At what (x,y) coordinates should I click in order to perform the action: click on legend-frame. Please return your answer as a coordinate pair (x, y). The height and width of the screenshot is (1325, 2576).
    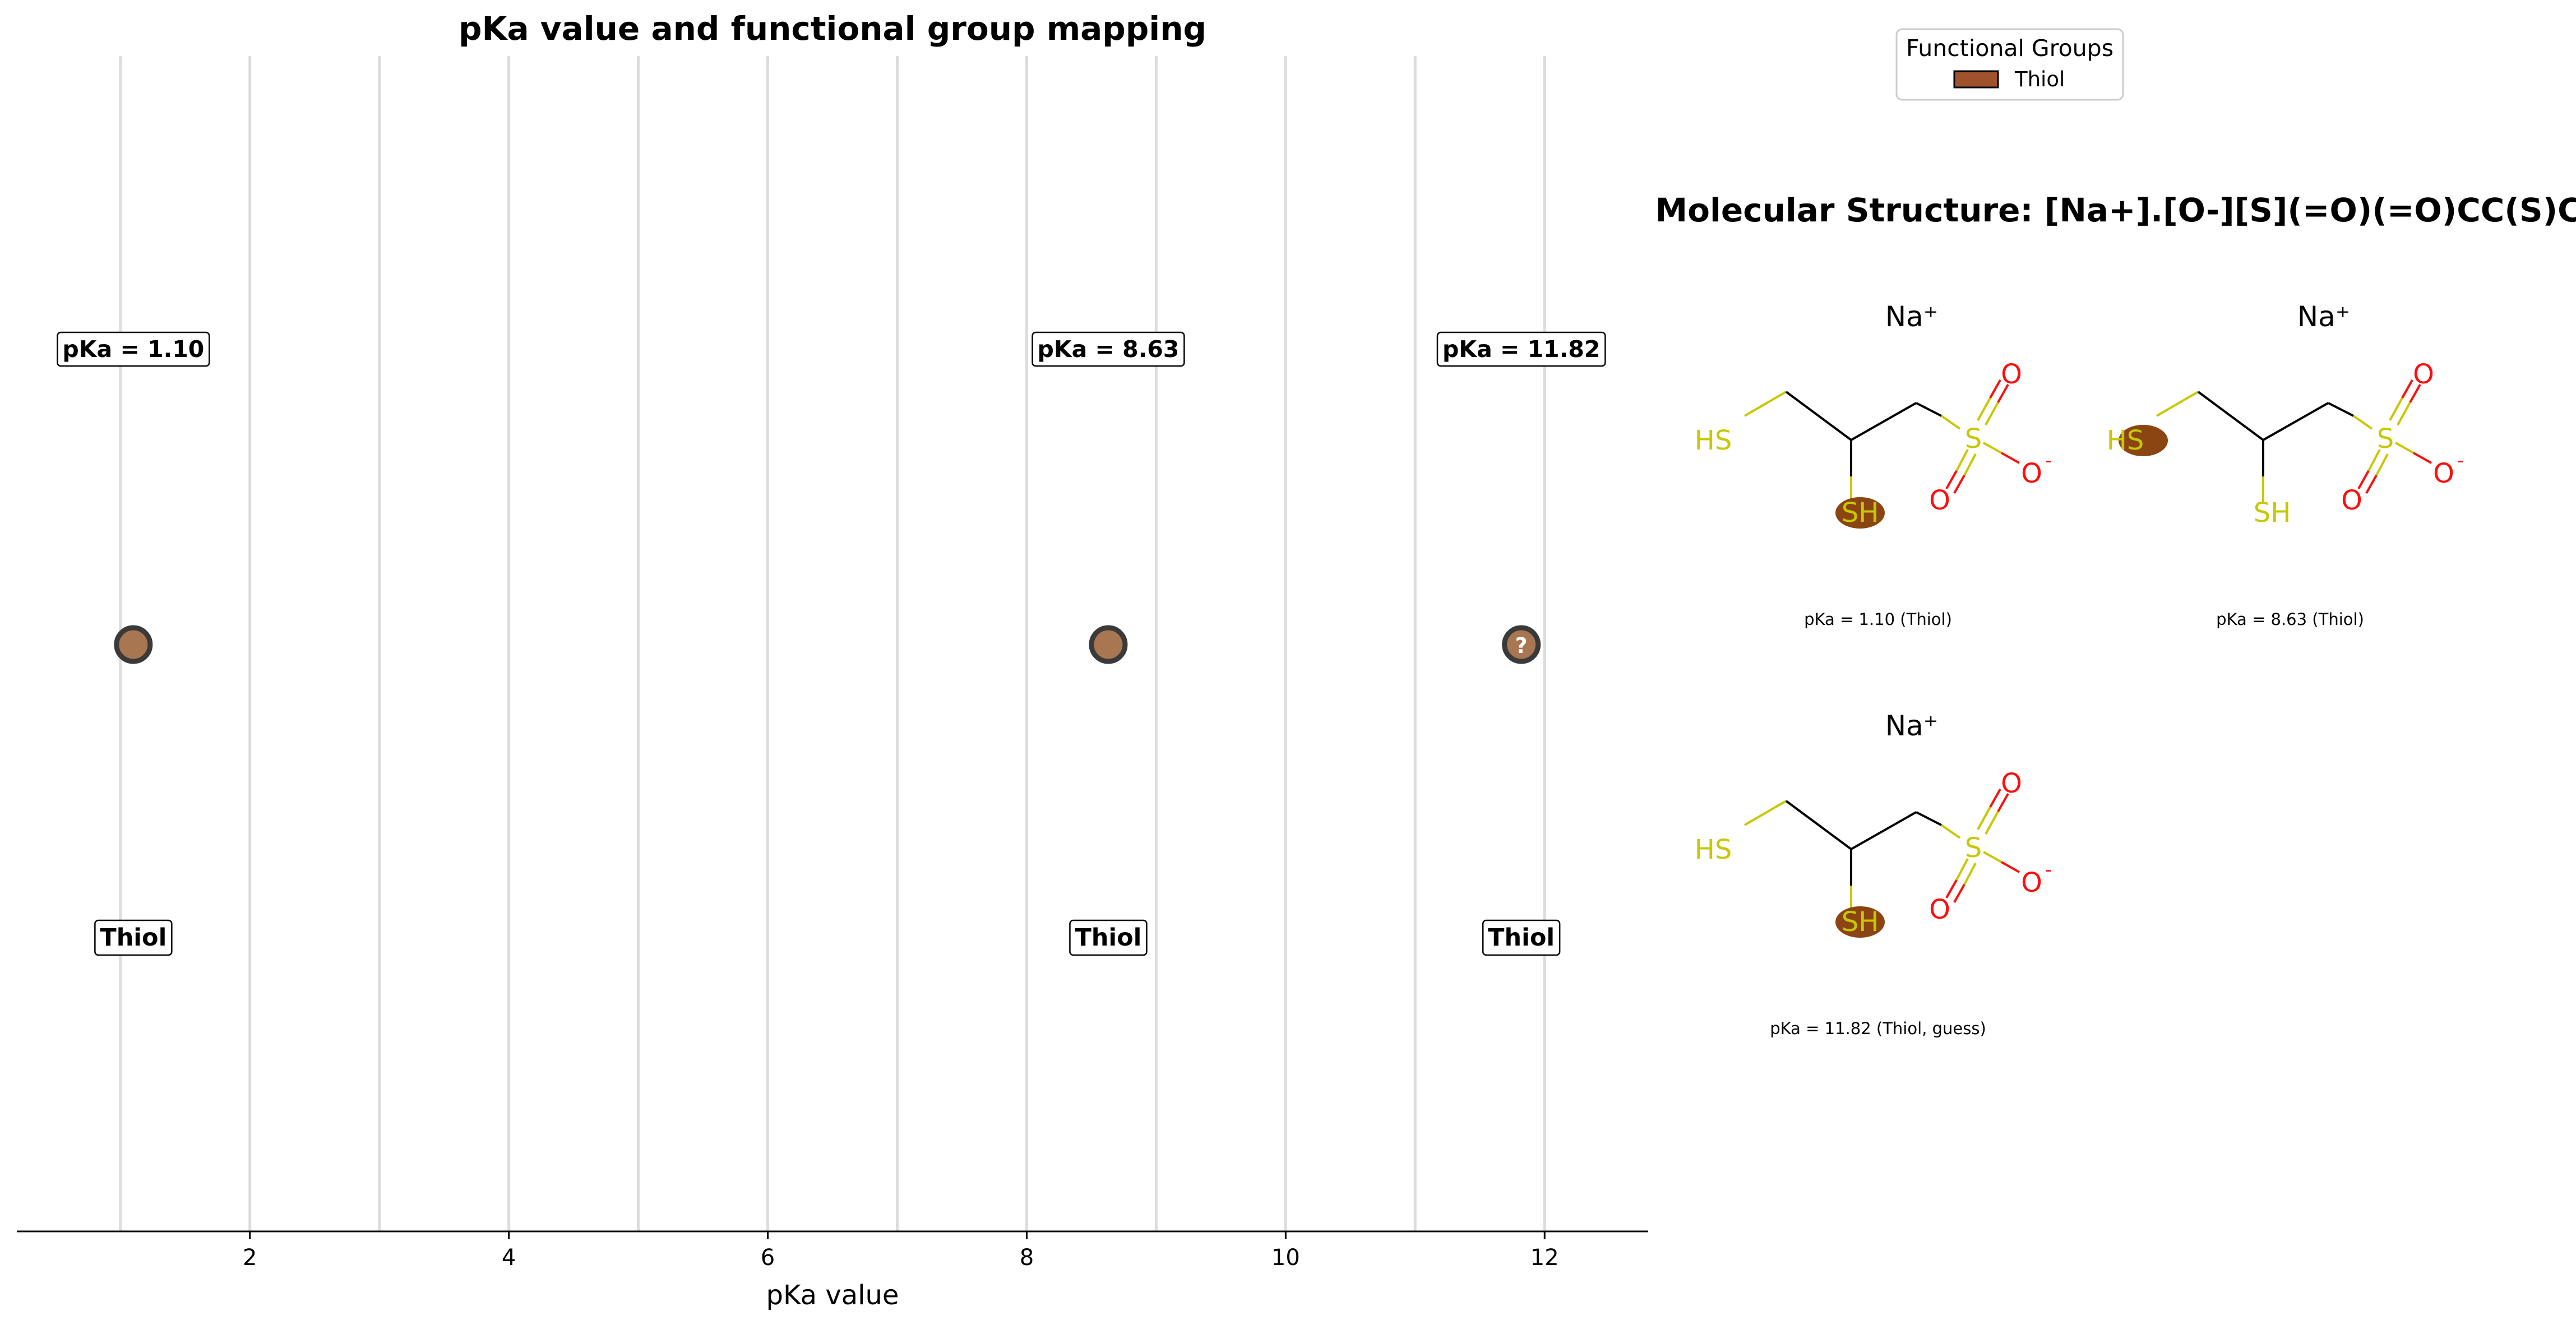
    Looking at the image, I should click on (2009, 64).